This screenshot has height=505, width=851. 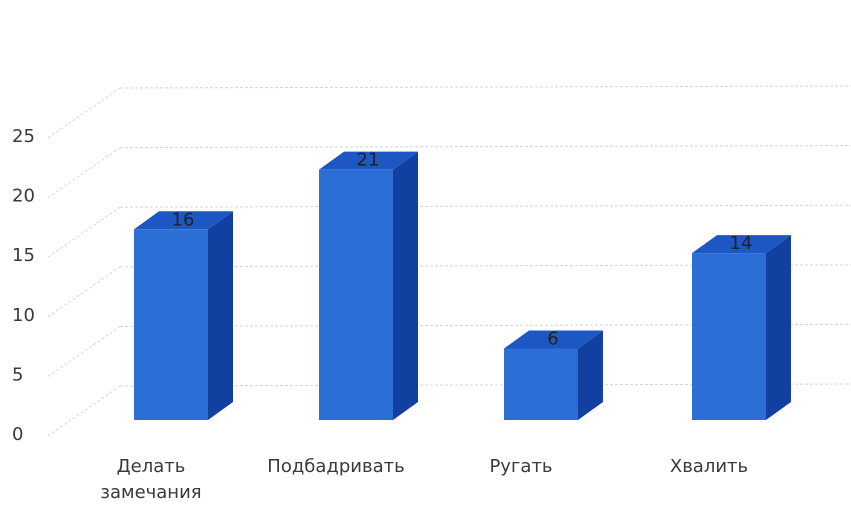 What do you see at coordinates (424, 479) in the screenshot?
I see `x-axis-categories: Делать замечания Подбадривать Ругать Хвалить` at bounding box center [424, 479].